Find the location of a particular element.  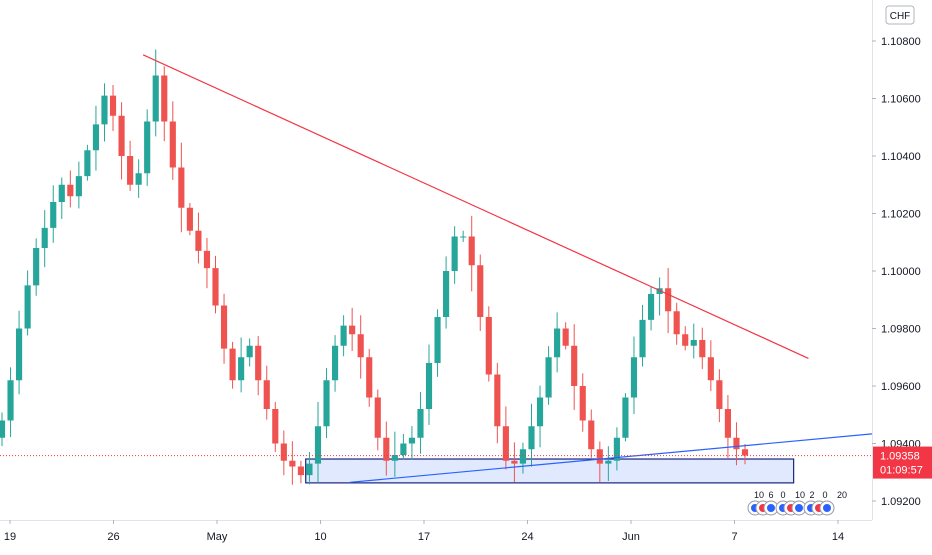

support-zone is located at coordinates (550, 471).